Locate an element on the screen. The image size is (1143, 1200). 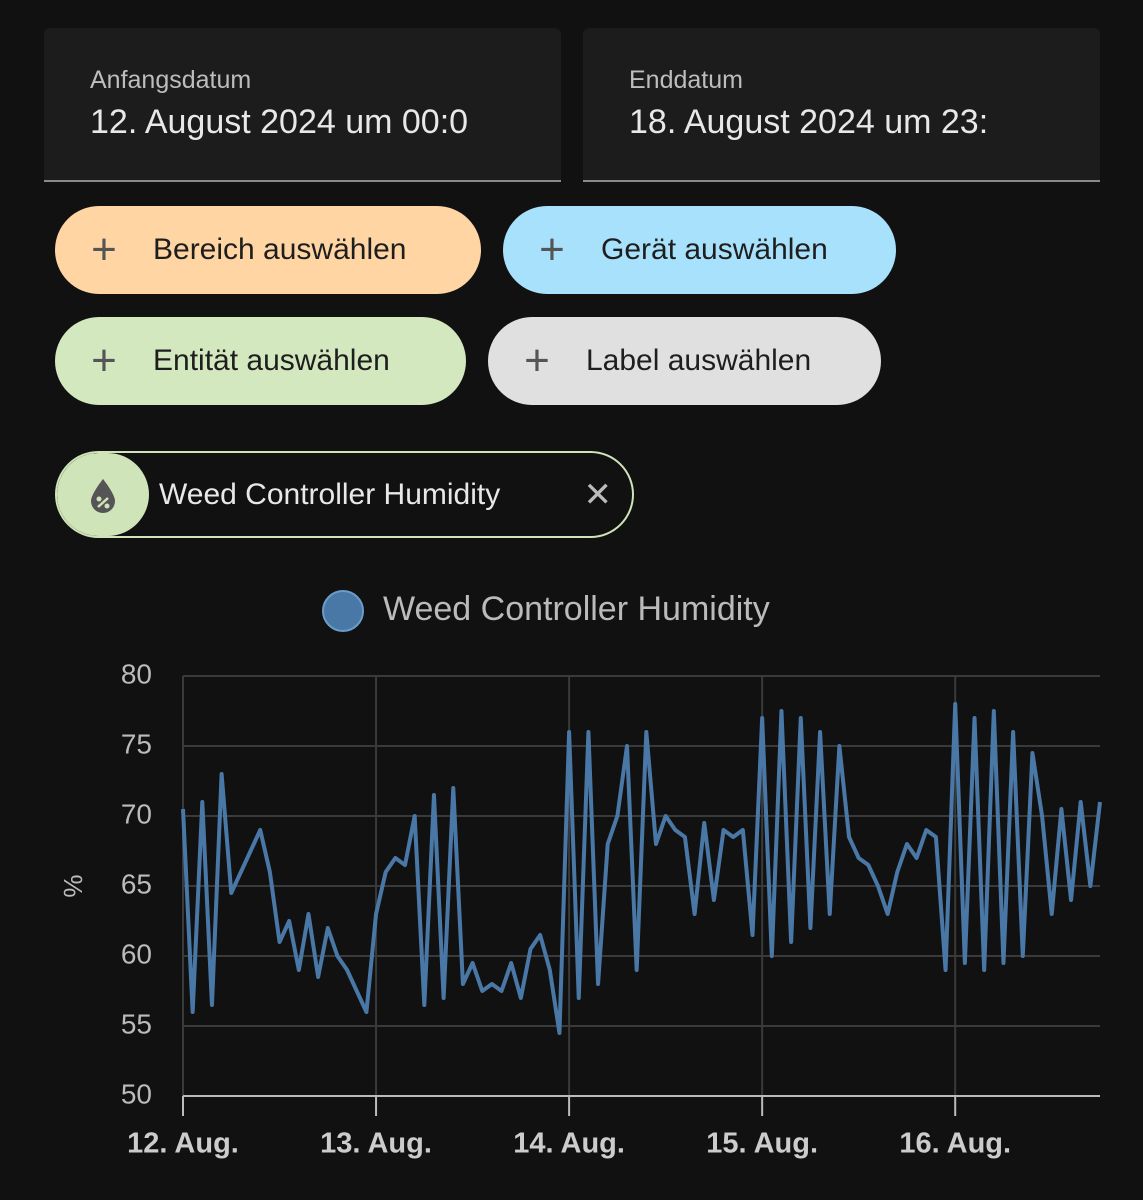
y-tick-label: 55 is located at coordinates (136, 1023).